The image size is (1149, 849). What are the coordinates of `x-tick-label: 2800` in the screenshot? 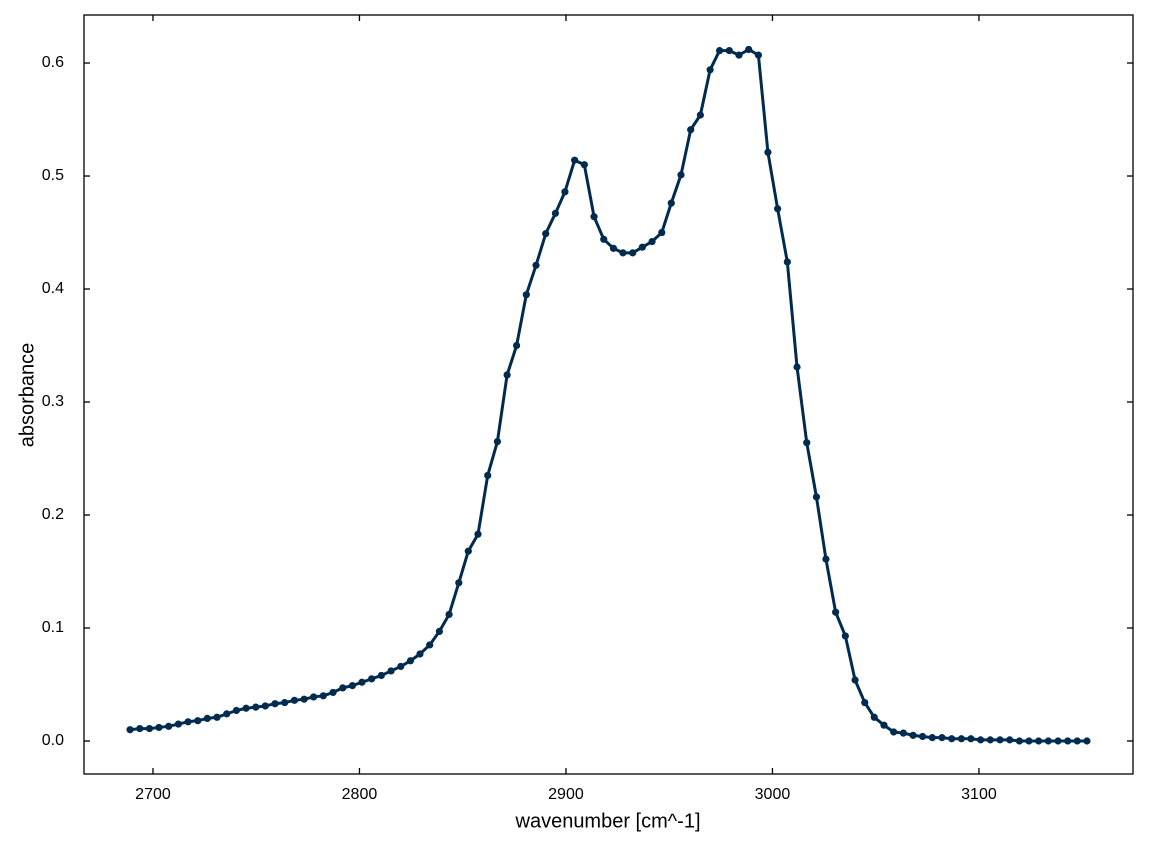 It's located at (360, 794).